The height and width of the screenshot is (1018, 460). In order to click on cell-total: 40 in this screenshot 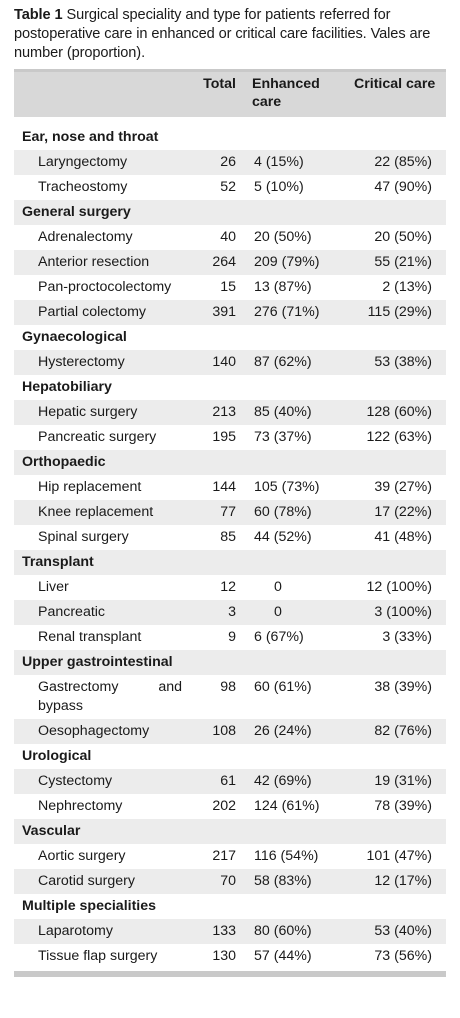, I will do `click(218, 237)`.